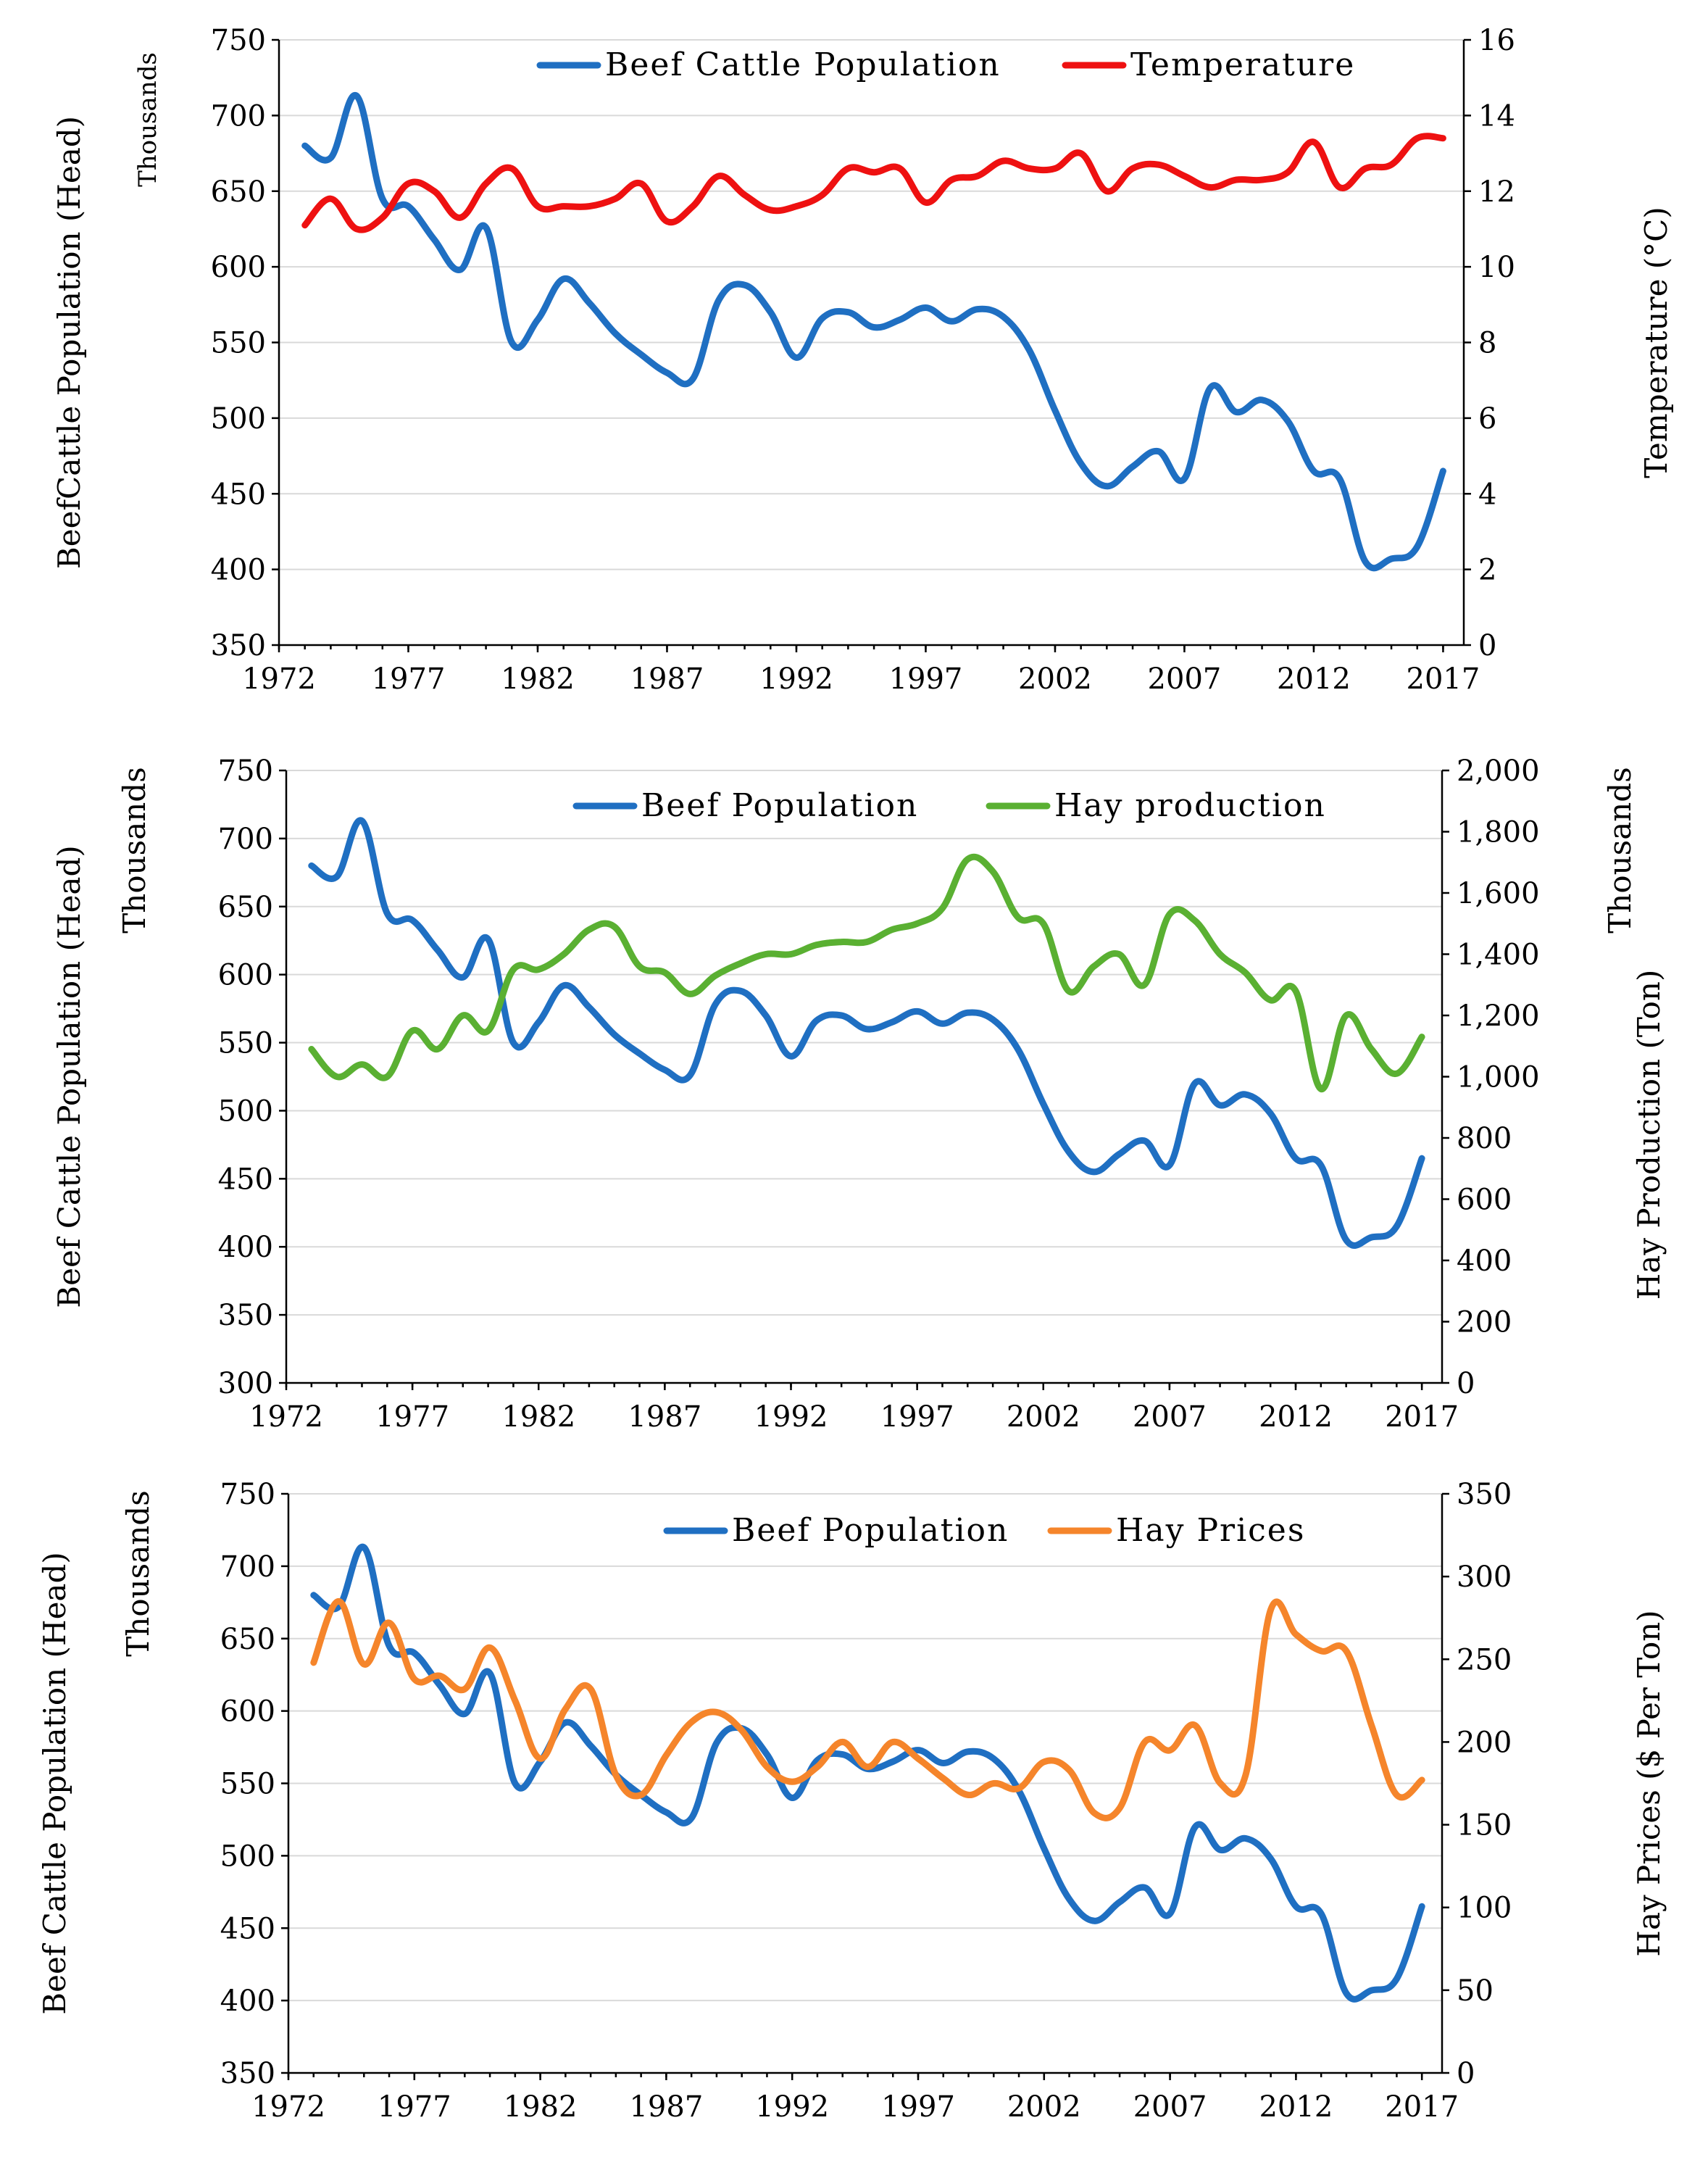  I want to click on right-tick-label: 800, so click(1484, 1138).